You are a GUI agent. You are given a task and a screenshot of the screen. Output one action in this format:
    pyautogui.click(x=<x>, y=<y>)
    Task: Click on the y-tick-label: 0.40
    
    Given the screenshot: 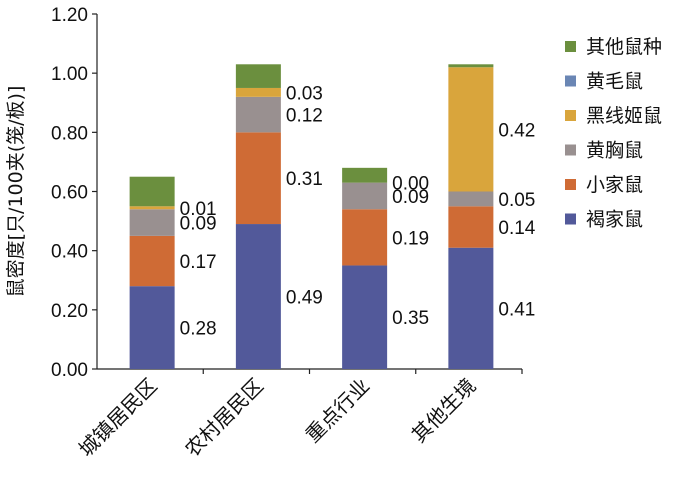 What is the action you would take?
    pyautogui.click(x=69, y=252)
    